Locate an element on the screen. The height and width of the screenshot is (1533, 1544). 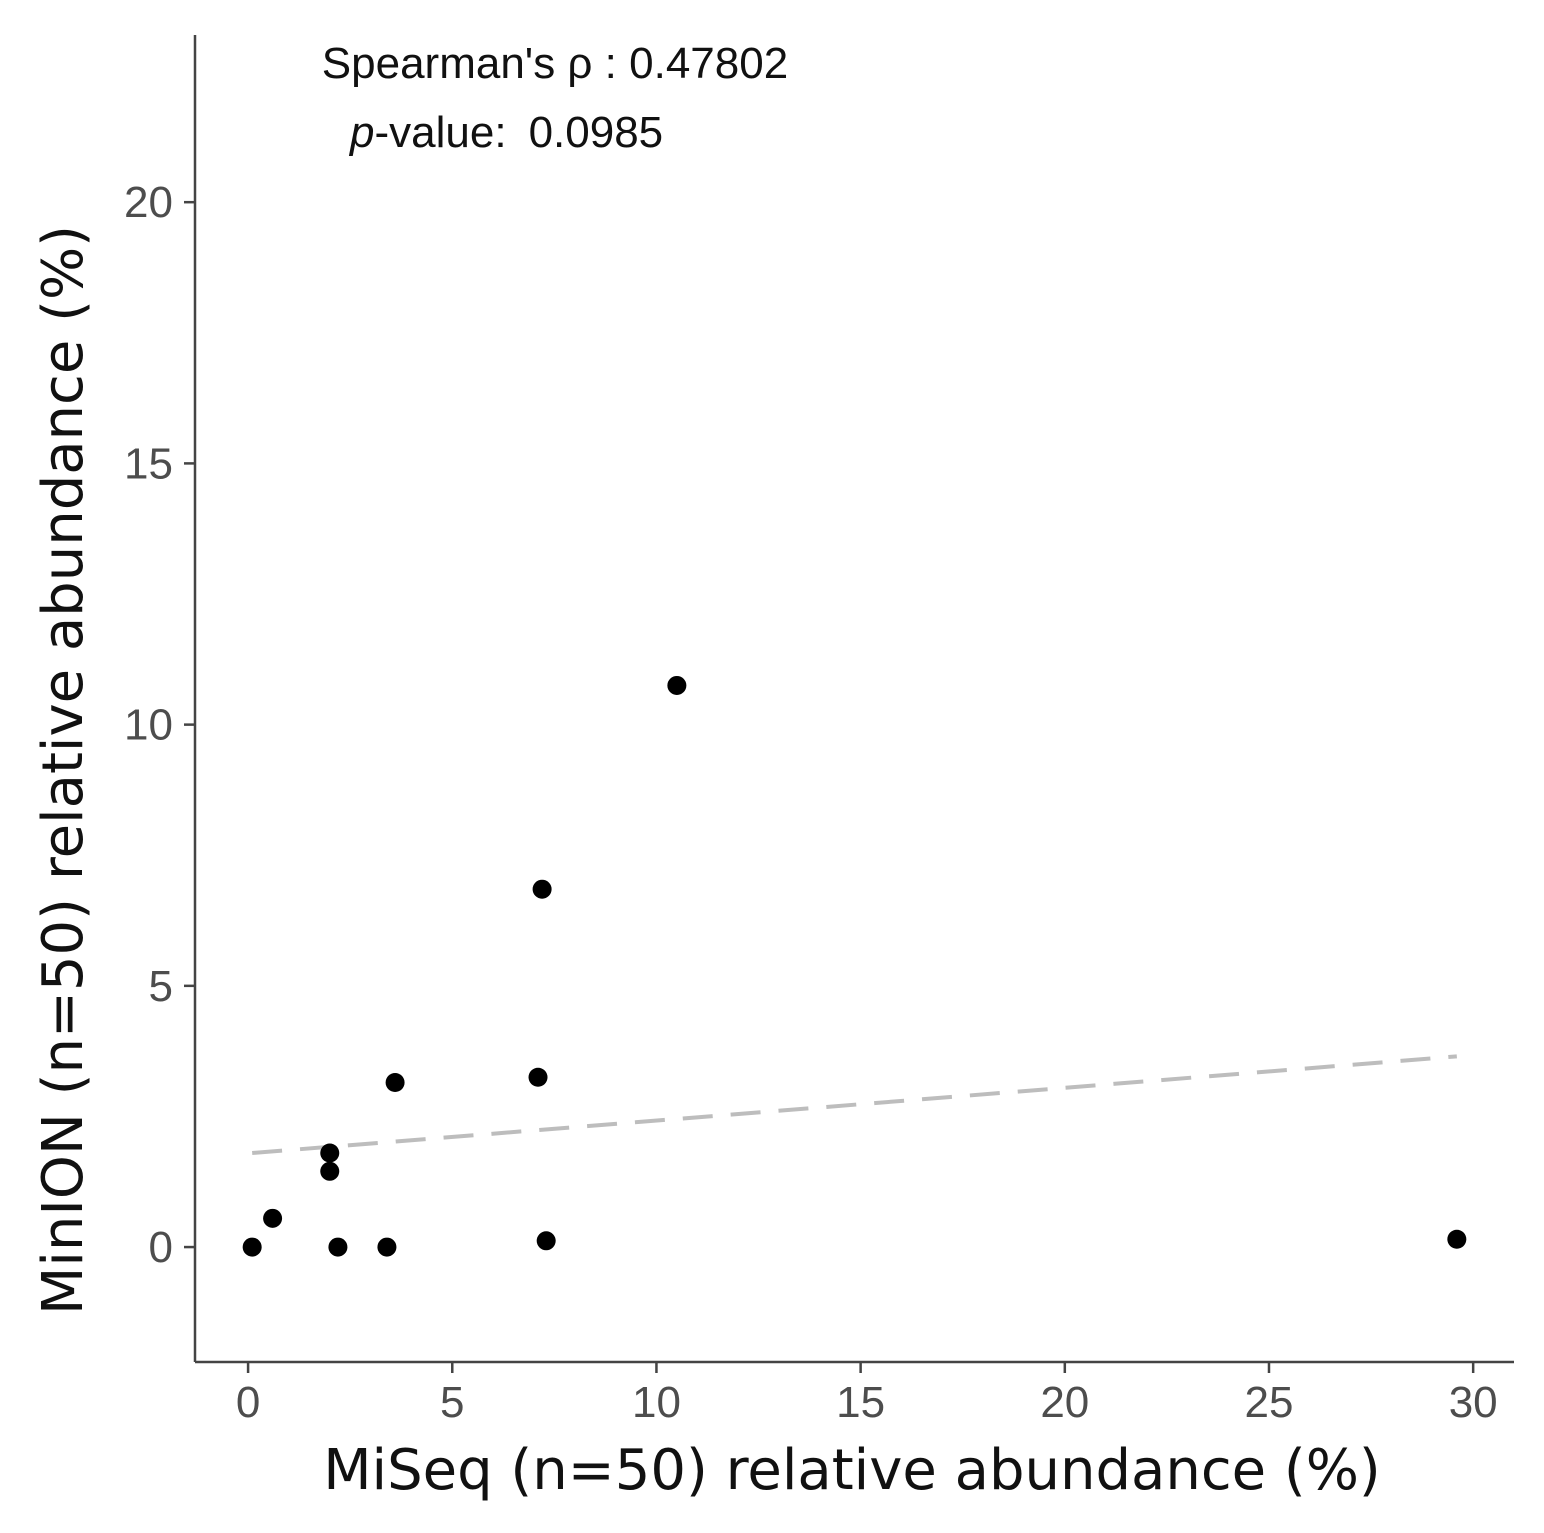
y-tick-label: 0 is located at coordinates (161, 1247).